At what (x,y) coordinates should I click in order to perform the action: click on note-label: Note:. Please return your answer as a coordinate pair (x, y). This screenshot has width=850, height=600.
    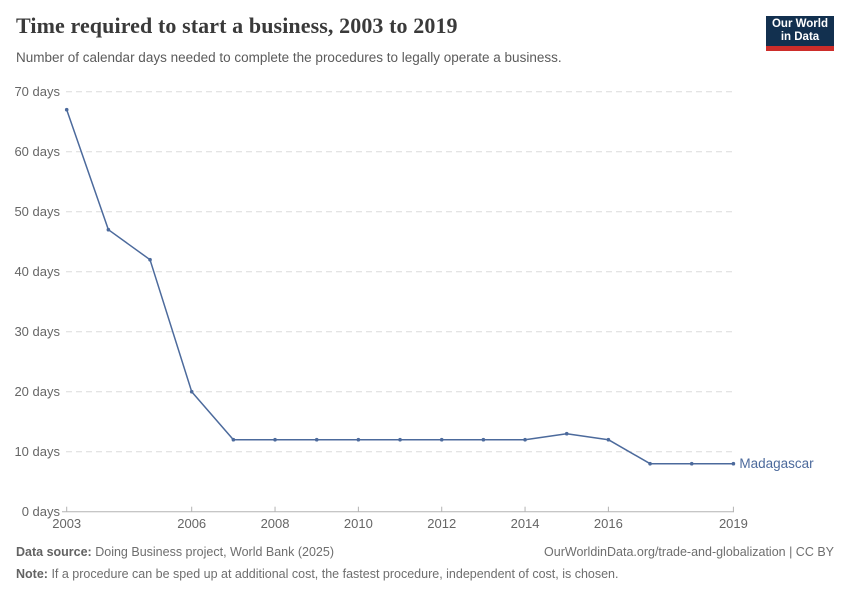
    Looking at the image, I should click on (32, 574).